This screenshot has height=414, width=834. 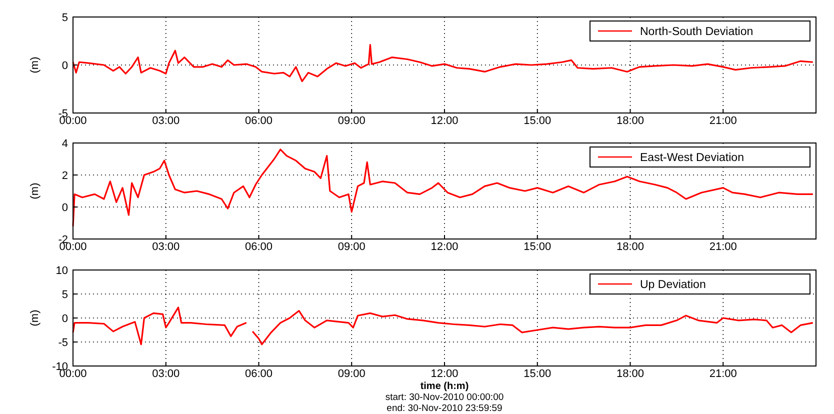 What do you see at coordinates (692, 158) in the screenshot?
I see `legend-label: East-West Deviation` at bounding box center [692, 158].